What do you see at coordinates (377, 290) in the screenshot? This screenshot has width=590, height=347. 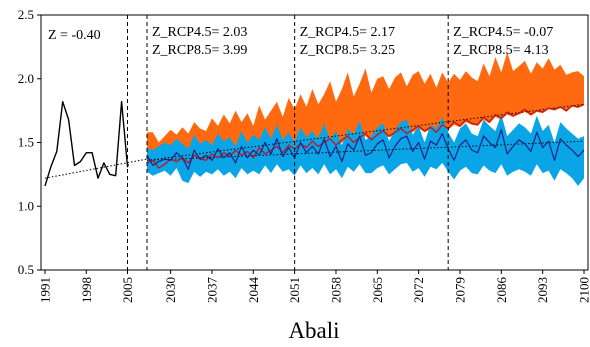 I see `x-tick-label: 2065` at bounding box center [377, 290].